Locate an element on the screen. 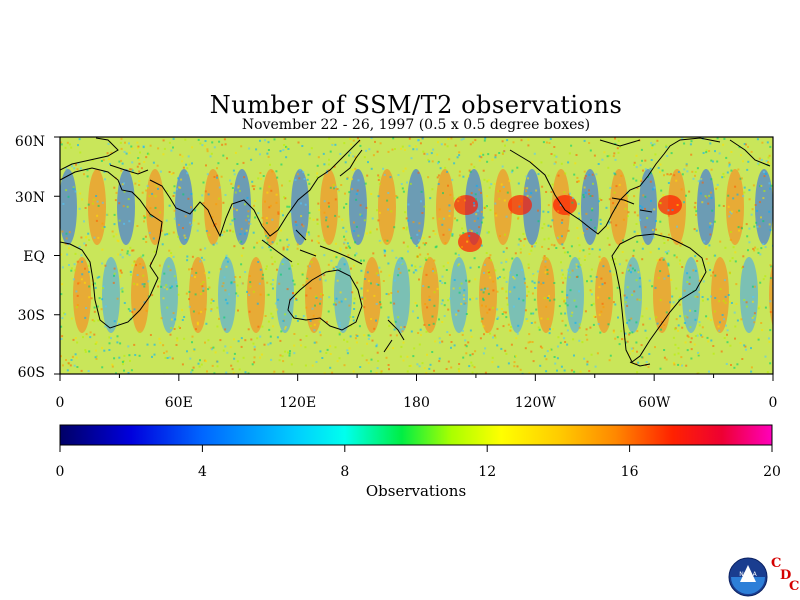 This screenshot has width=800, height=600. lon-label-60w: 60W is located at coordinates (654, 403).